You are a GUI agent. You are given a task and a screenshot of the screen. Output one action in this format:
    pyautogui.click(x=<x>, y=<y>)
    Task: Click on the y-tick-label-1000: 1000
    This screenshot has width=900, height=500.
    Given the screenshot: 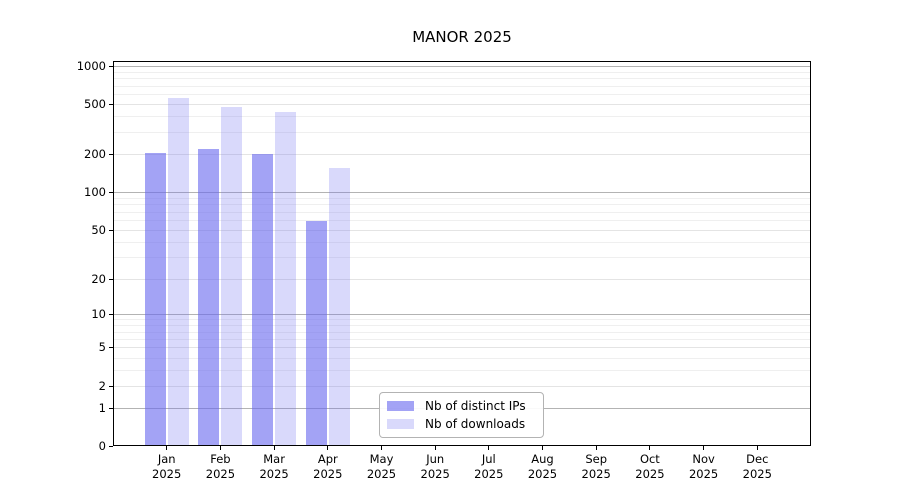 What is the action you would take?
    pyautogui.click(x=91, y=66)
    